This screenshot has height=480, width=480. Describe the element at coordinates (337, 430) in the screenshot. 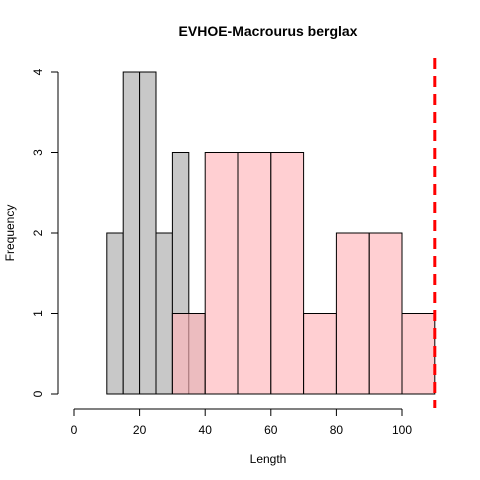

I see `x-tick-label: 80` at that location.